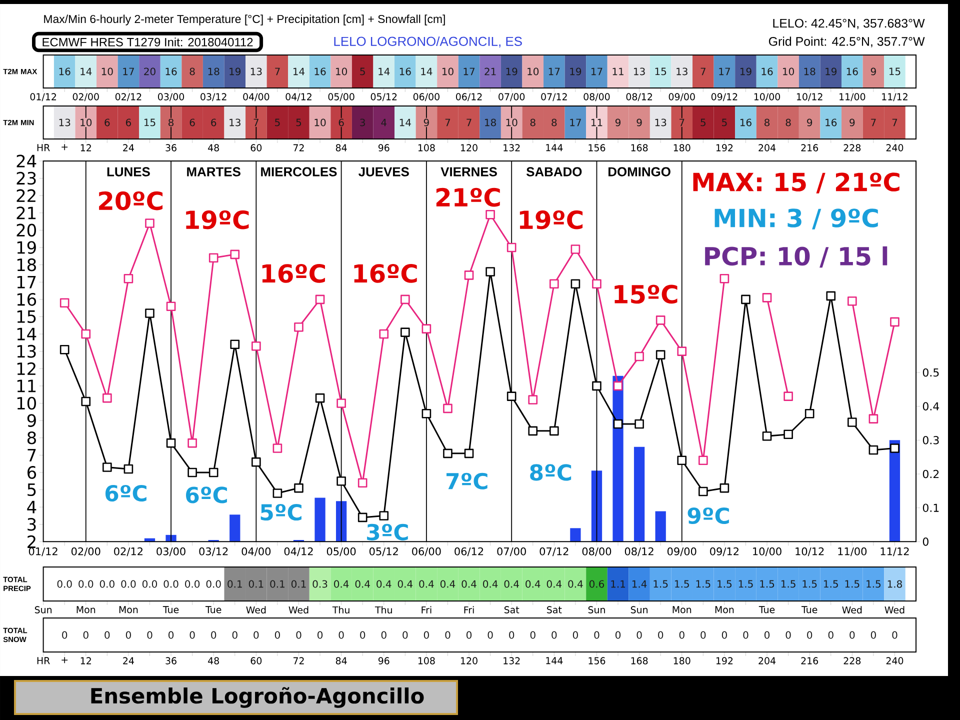 This screenshot has height=720, width=960. I want to click on x-tick-label: 120, so click(469, 660).